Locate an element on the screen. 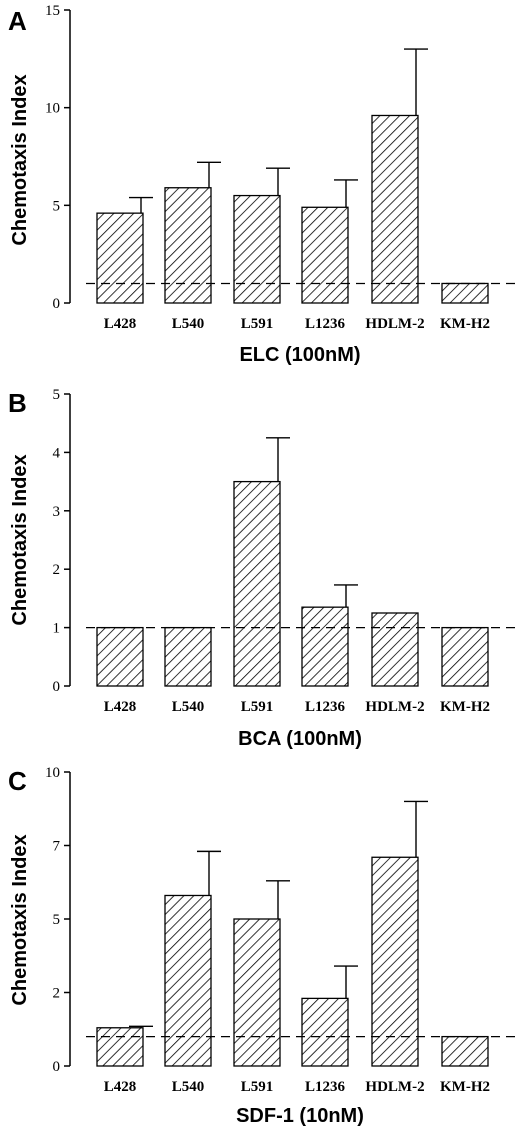 This screenshot has height=1130, width=520. panel-letter: B is located at coordinates (17, 403).